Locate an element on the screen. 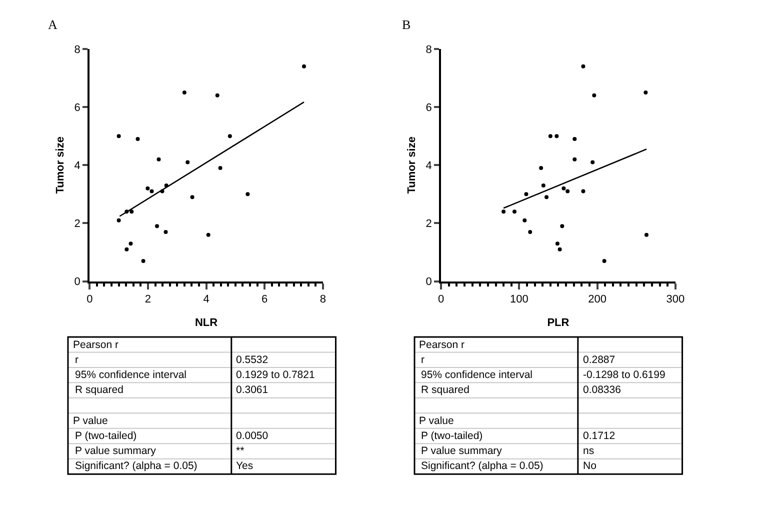 This screenshot has width=772, height=509. x-axis-title: PLR is located at coordinates (558, 323).